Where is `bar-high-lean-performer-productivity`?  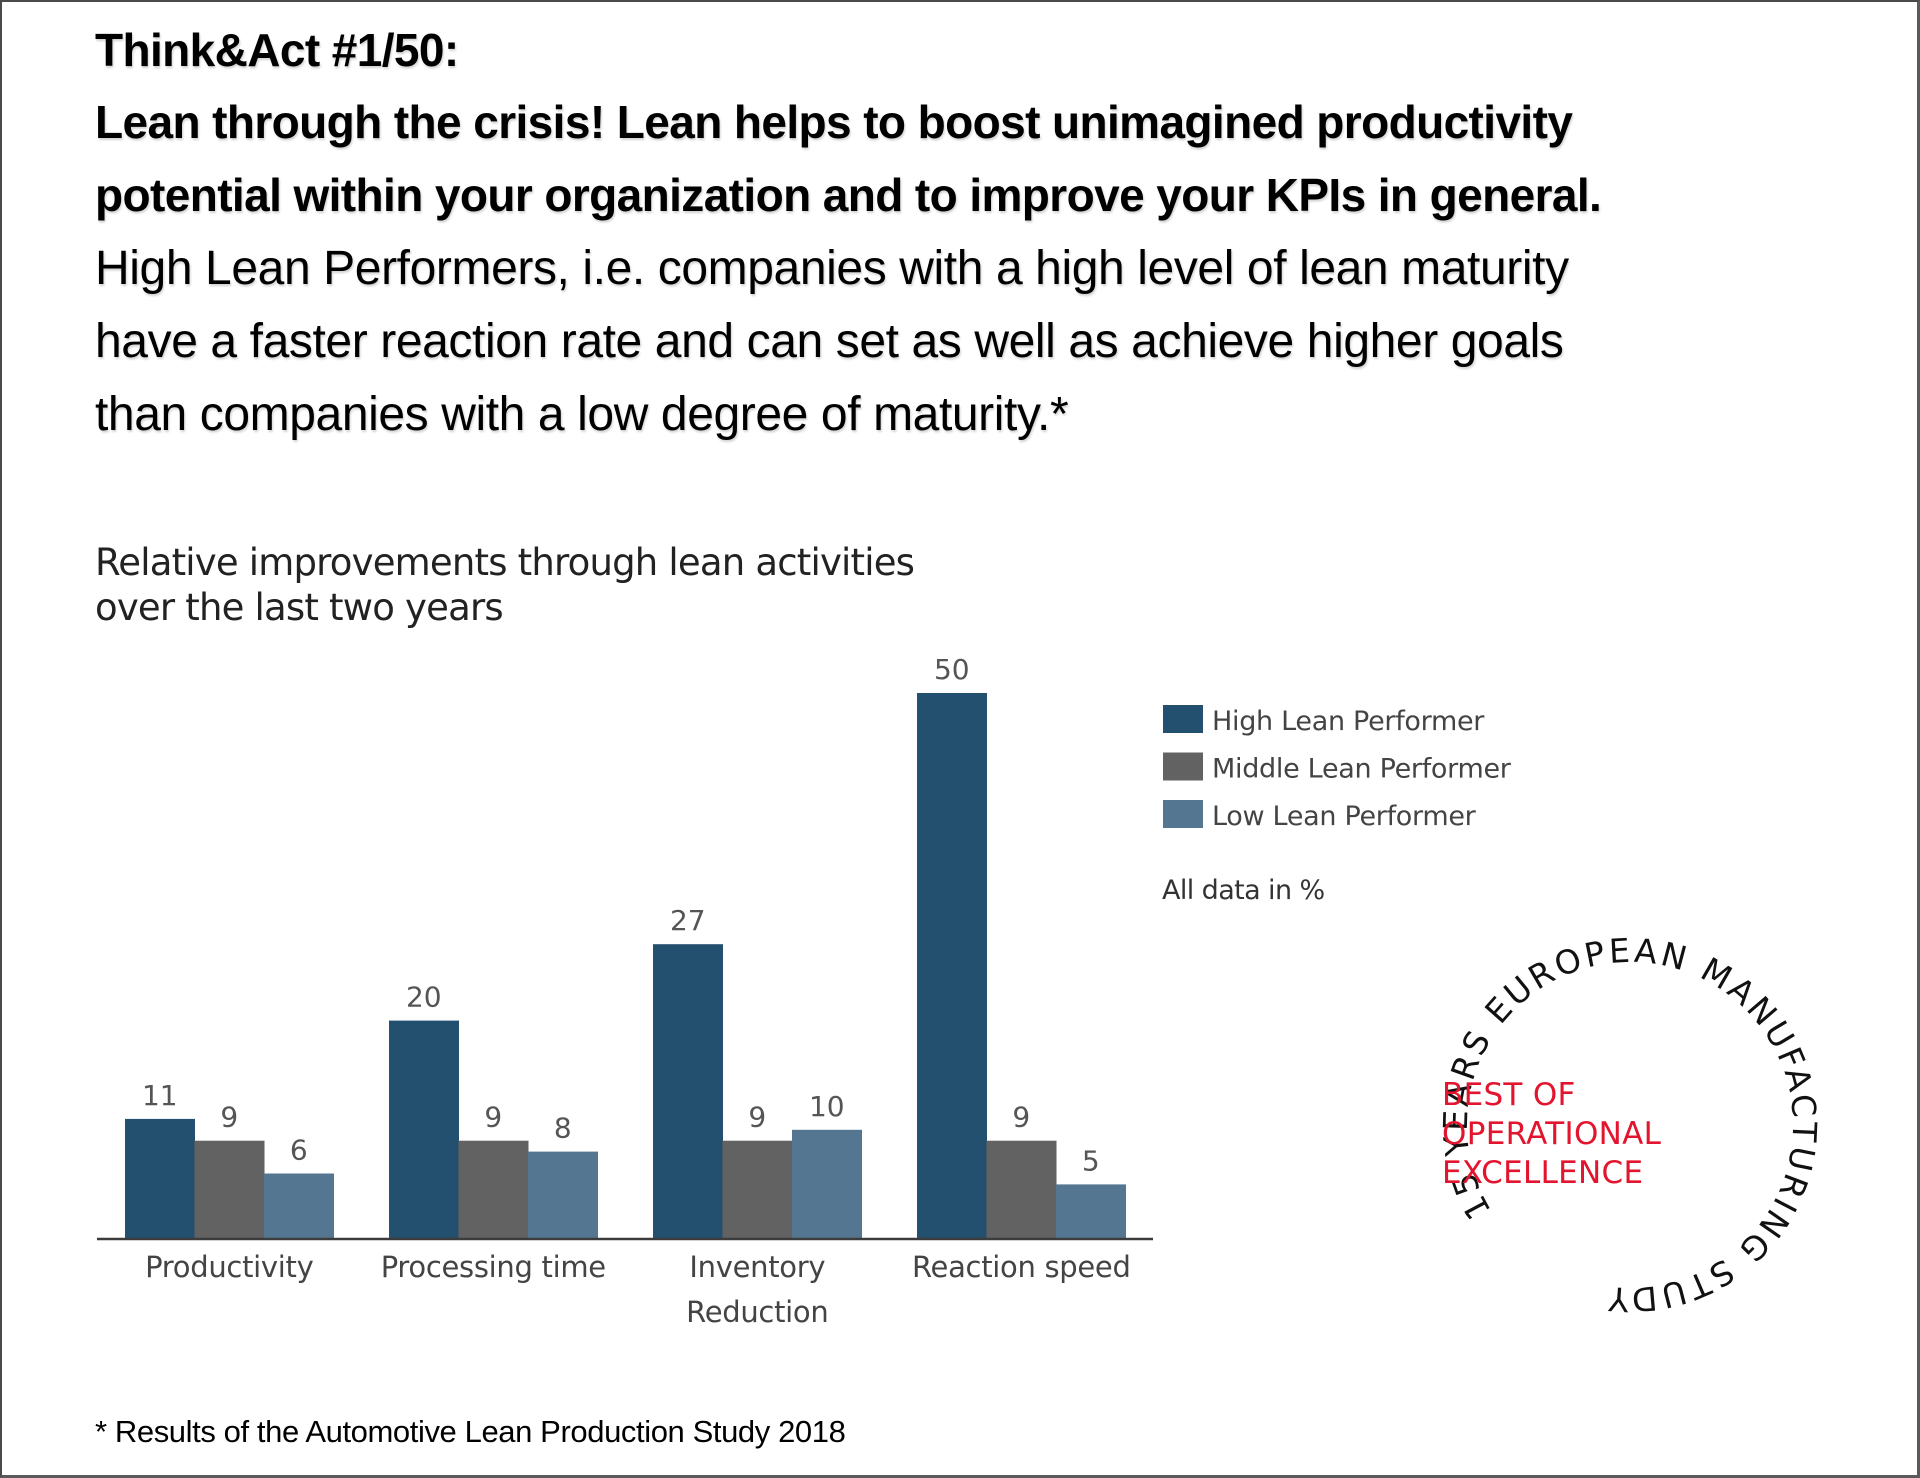
bar-high-lean-performer-productivity is located at coordinates (160, 1178).